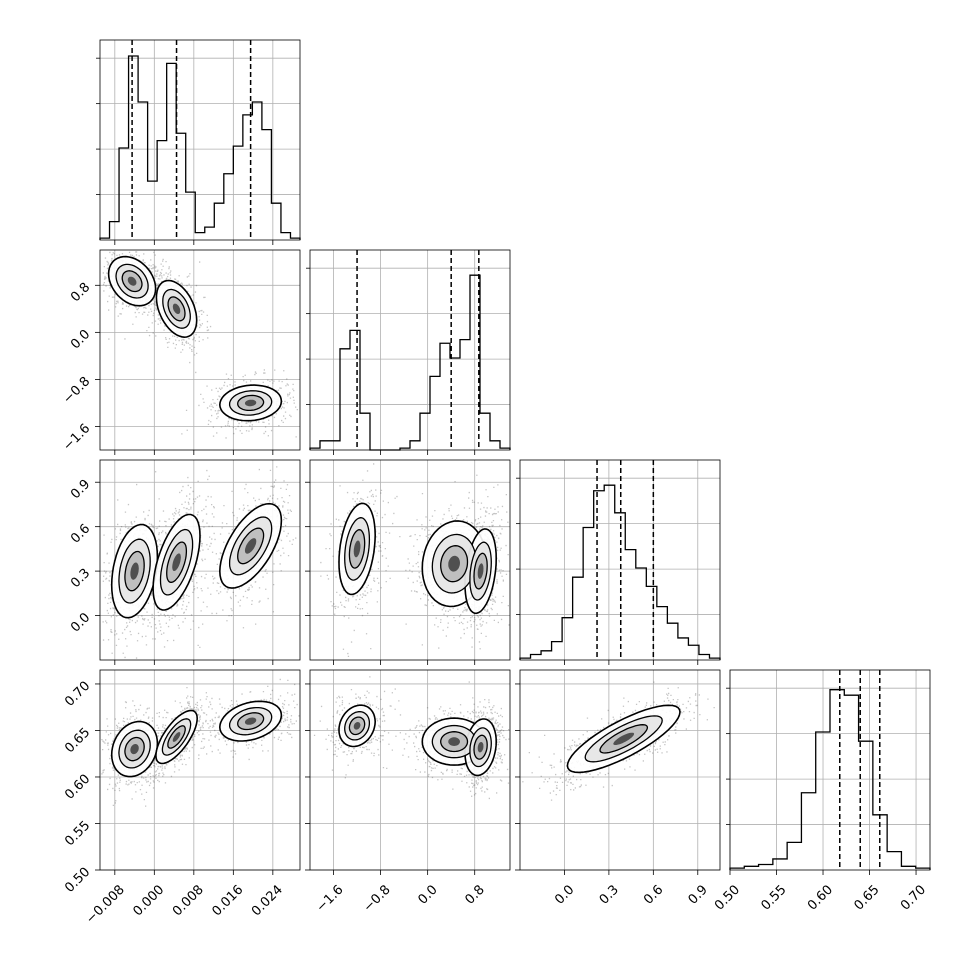 This screenshot has height=970, width=970. I want to click on x-tick-label: −1.6, so click(330, 898).